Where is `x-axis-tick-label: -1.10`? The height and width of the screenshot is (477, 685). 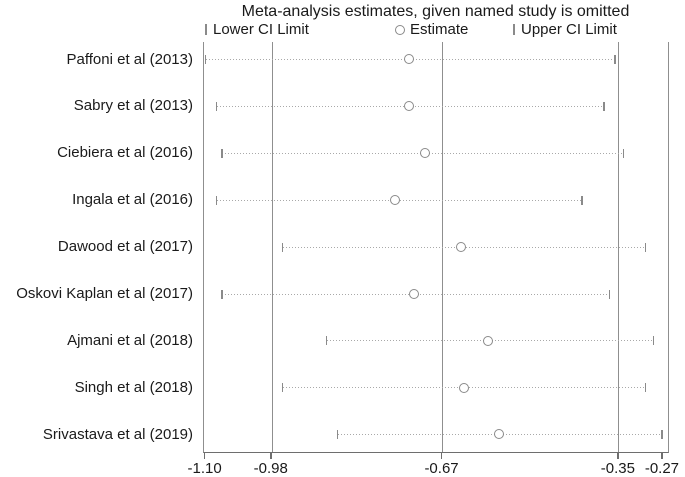 x-axis-tick-label: -1.10 is located at coordinates (204, 468).